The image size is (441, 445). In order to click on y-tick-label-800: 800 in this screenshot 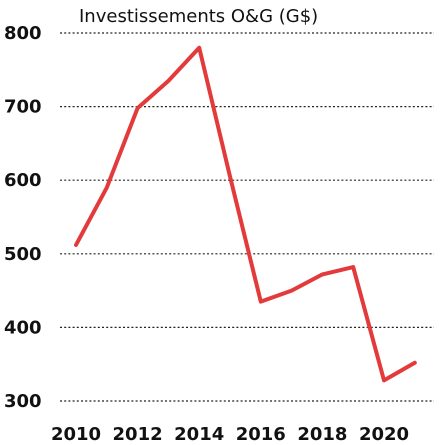, I will do `click(23, 33)`.